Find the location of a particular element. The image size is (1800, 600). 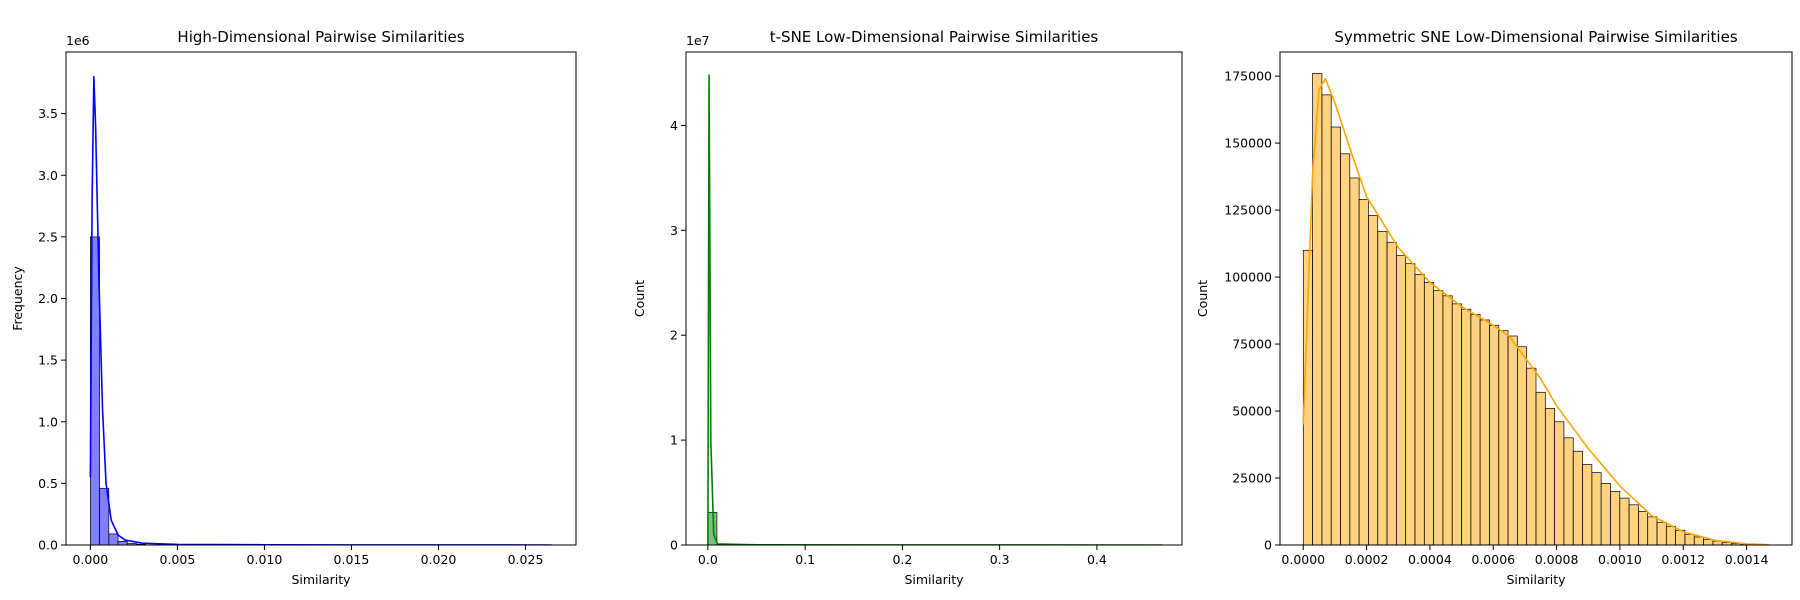

x-tick-label: 0.005 is located at coordinates (178, 559).